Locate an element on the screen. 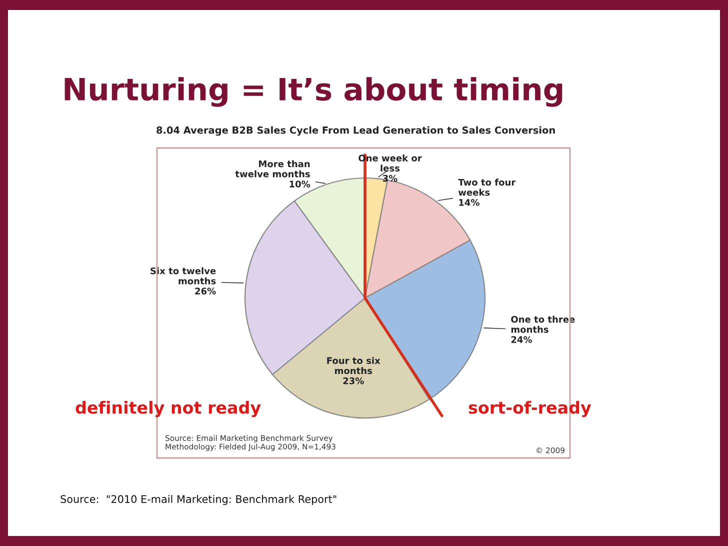 The width and height of the screenshot is (728, 546). text: definitely not ready is located at coordinates (168, 409).